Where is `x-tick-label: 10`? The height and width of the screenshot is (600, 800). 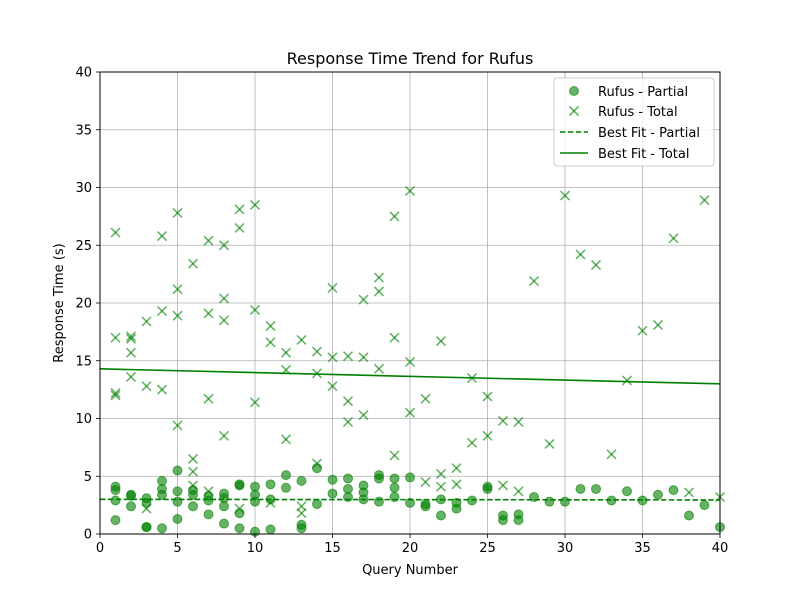 x-tick-label: 10 is located at coordinates (255, 548).